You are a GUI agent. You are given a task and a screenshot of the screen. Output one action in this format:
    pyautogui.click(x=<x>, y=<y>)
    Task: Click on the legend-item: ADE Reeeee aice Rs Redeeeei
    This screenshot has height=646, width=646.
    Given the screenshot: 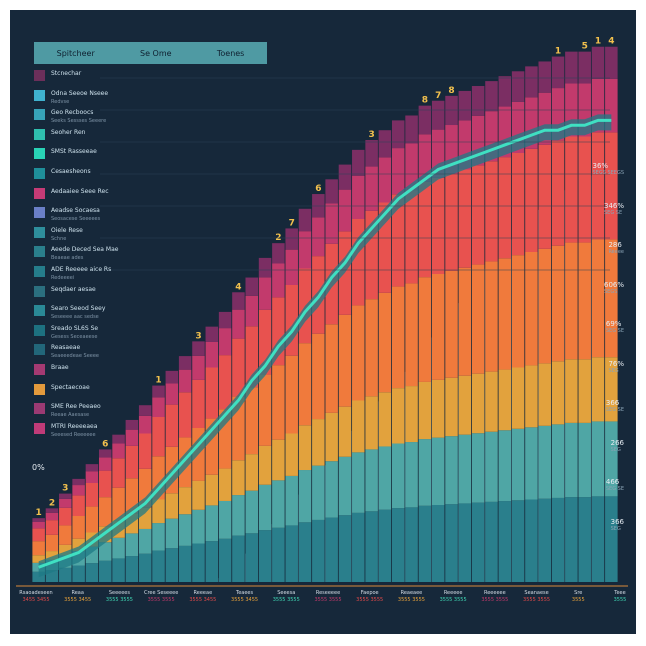 What is the action you would take?
    pyautogui.click(x=72, y=274)
    